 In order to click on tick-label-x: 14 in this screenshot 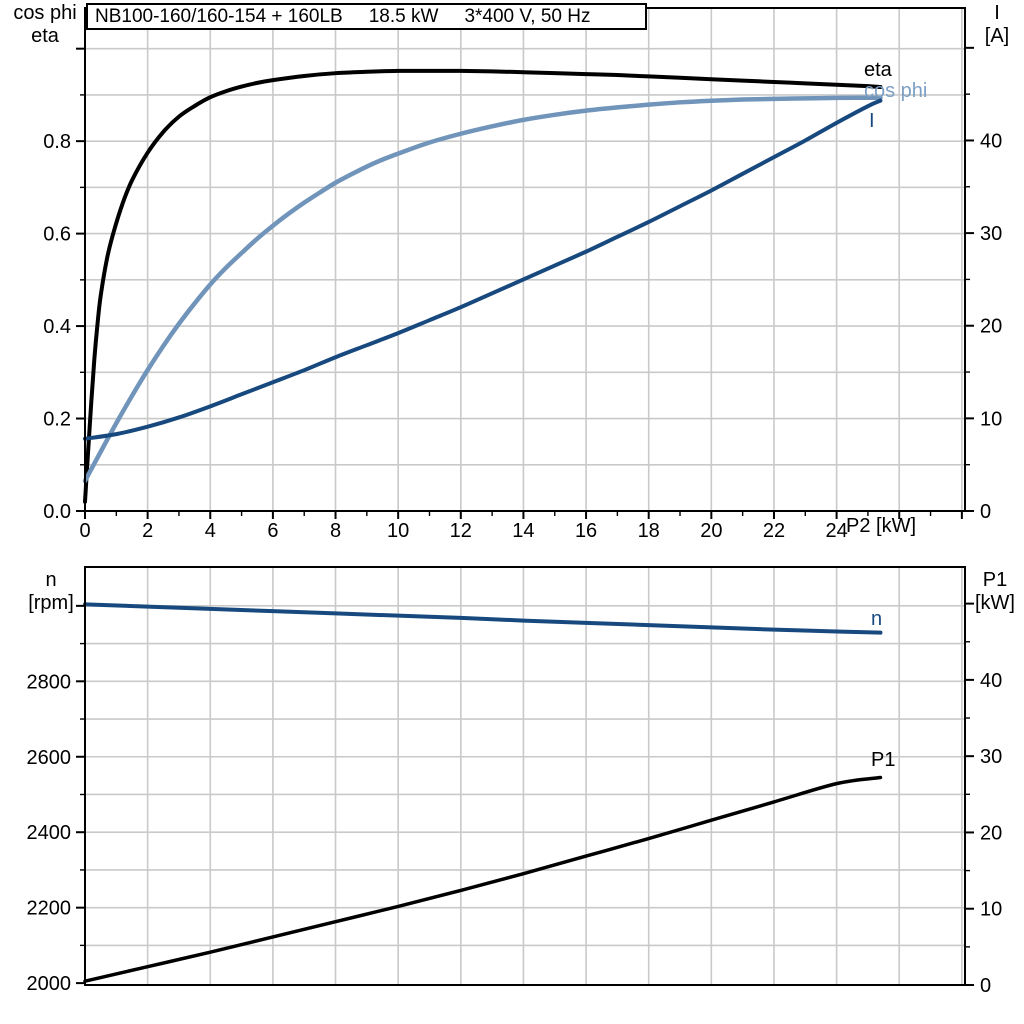, I will do `click(523, 531)`.